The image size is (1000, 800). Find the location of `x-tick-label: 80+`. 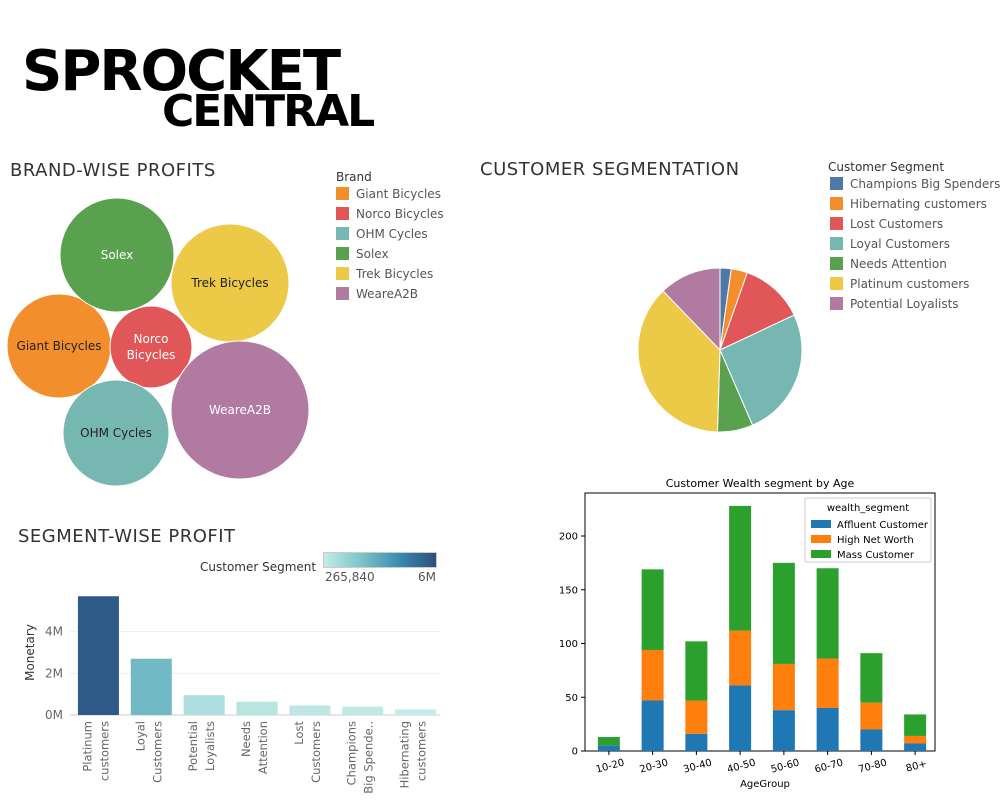

x-tick-label: 80+ is located at coordinates (916, 767).